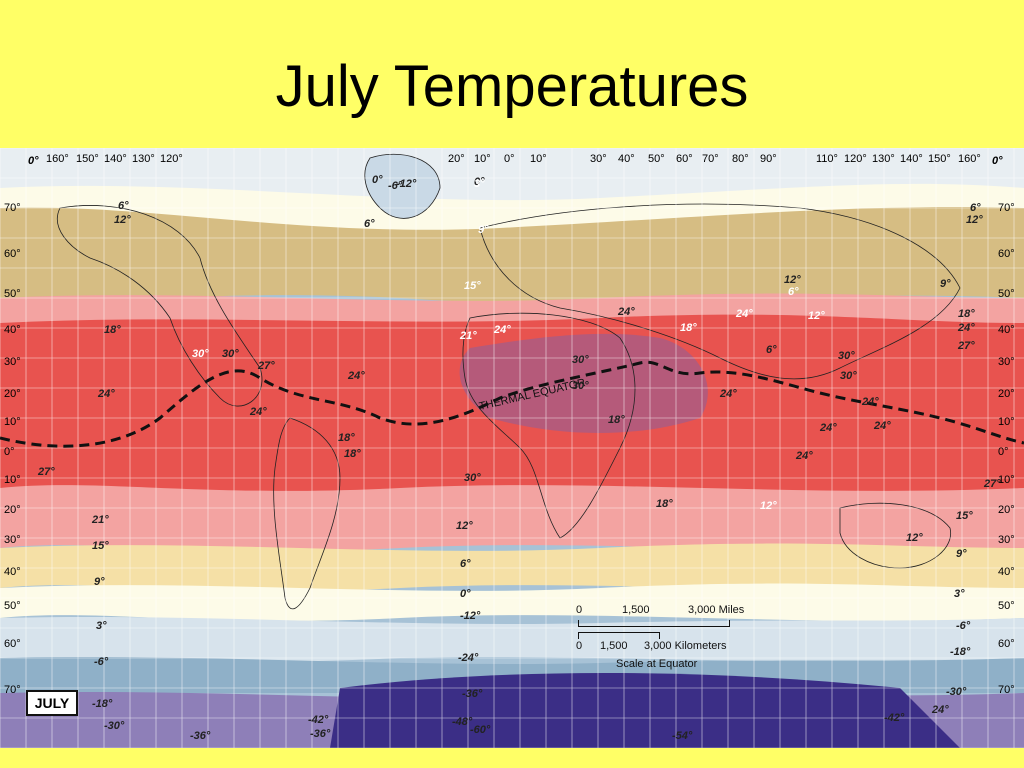  I want to click on sahara-hot-zone, so click(583, 383).